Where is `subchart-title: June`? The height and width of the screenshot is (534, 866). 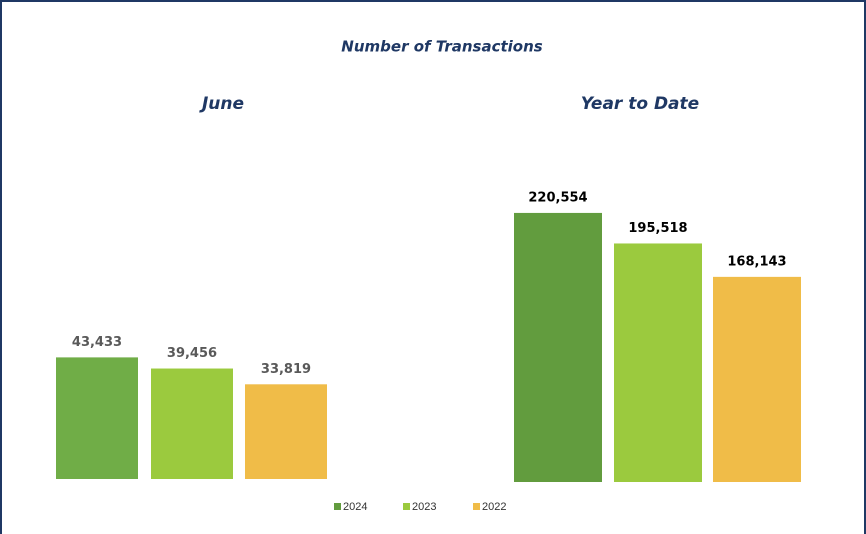 subchart-title: June is located at coordinates (221, 104).